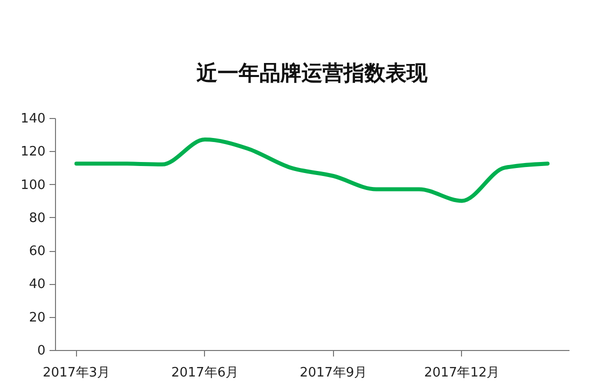  Describe the element at coordinates (312, 170) in the screenshot. I see `line-series` at that location.